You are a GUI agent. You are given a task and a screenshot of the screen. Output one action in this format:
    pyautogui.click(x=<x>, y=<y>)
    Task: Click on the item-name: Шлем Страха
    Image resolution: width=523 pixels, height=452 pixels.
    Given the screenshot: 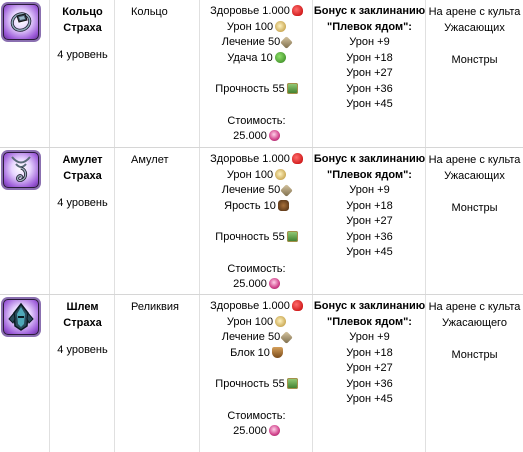 What is the action you would take?
    pyautogui.click(x=82, y=315)
    